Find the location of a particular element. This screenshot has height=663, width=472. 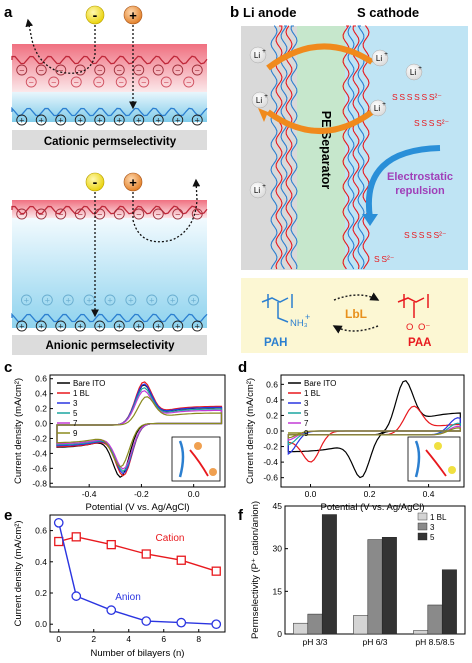

pah-label: PAH is located at coordinates (275, 343).